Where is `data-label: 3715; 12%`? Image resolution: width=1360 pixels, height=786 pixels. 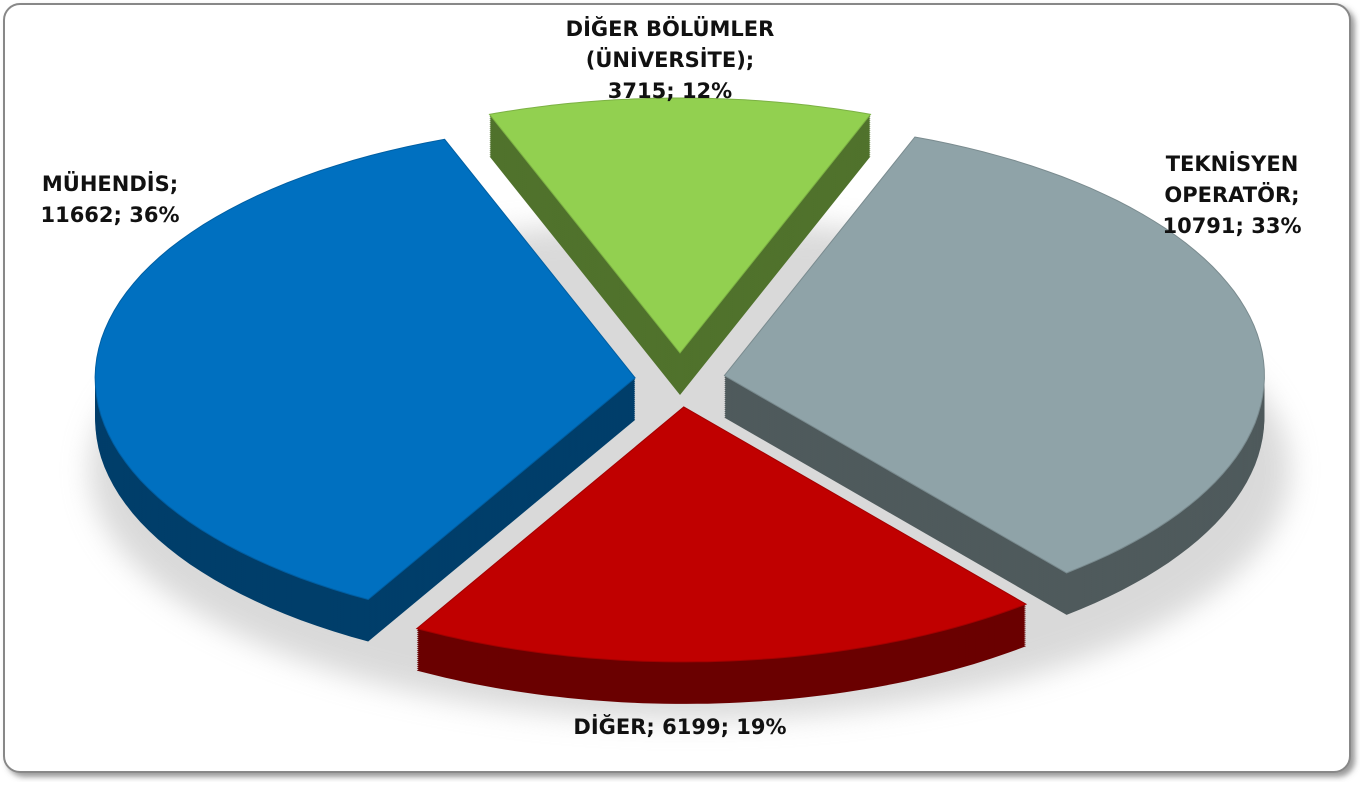
data-label: 3715; 12% is located at coordinates (670, 91).